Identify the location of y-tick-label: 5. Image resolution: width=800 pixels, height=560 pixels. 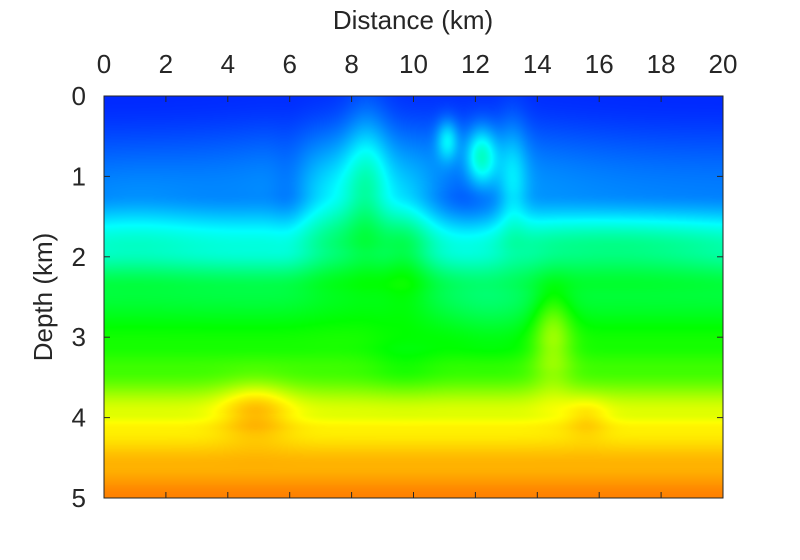
(79, 498).